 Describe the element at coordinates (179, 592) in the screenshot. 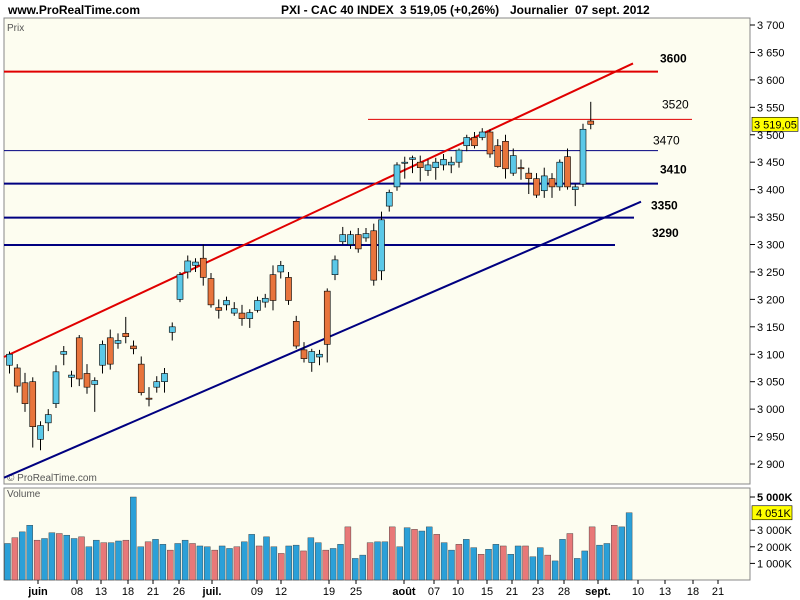

I see `x-tick-label: 26` at that location.